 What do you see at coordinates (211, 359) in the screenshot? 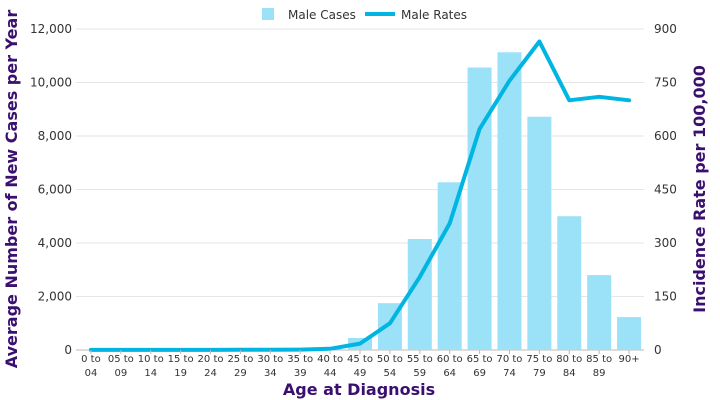
I see `x-tick-label-line: 20 to` at bounding box center [211, 359].